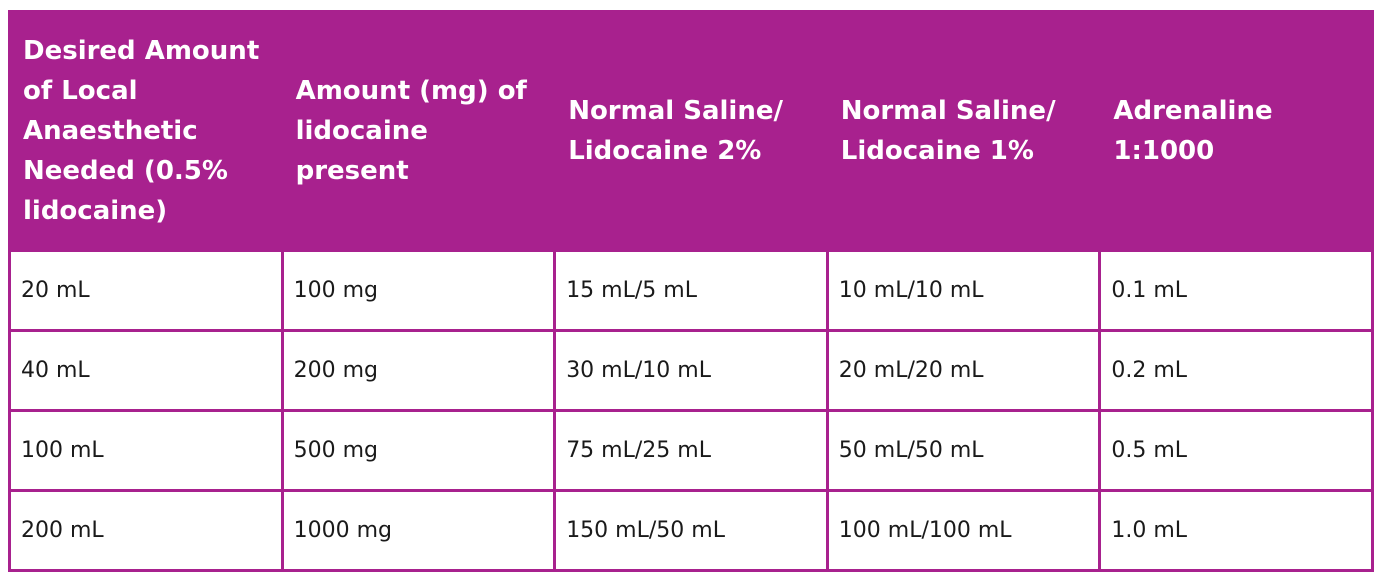 Image resolution: width=1386 pixels, height=572 pixels. What do you see at coordinates (146, 530) in the screenshot?
I see `table-cell: 200 mL` at bounding box center [146, 530].